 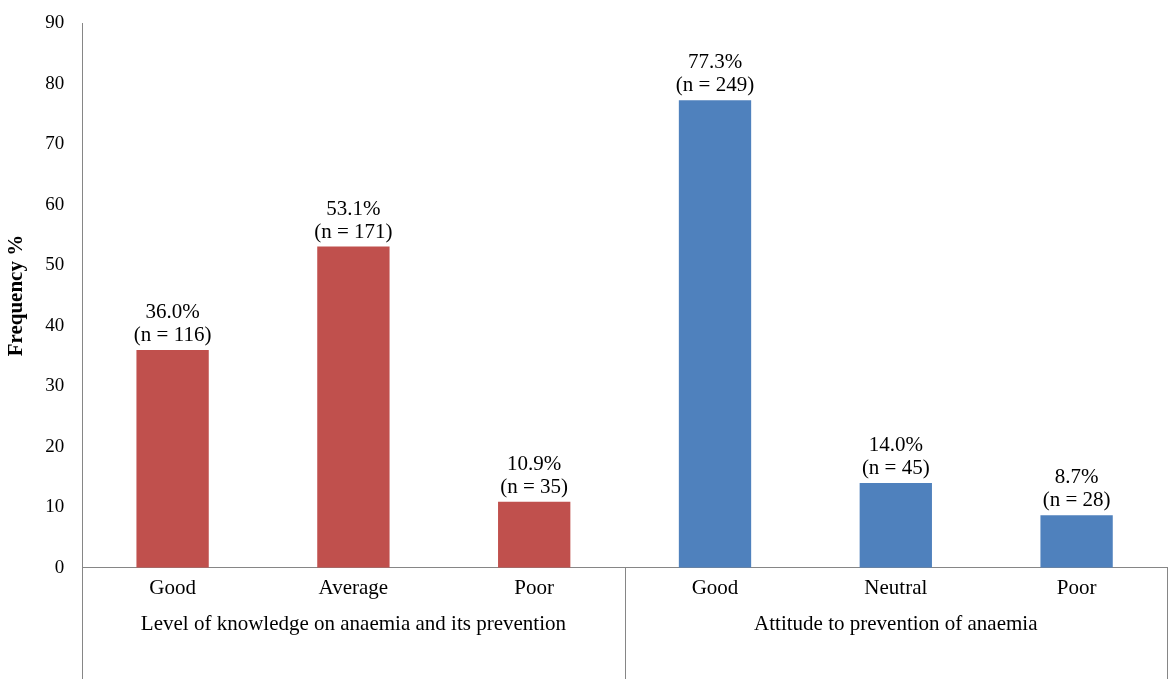 I want to click on y-tick-label: 60, so click(x=55, y=203).